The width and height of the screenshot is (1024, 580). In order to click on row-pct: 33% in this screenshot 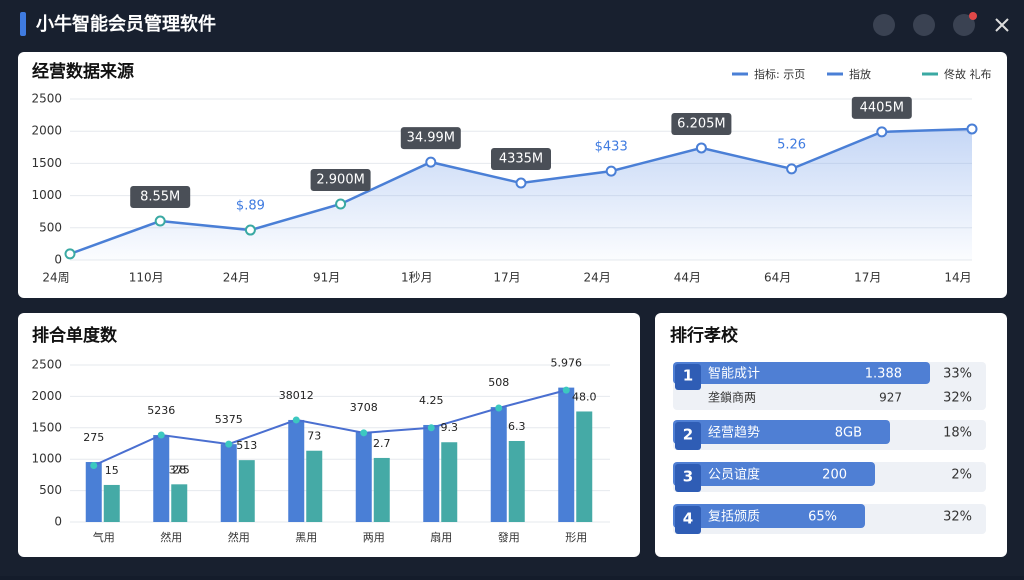, I will do `click(957, 374)`.